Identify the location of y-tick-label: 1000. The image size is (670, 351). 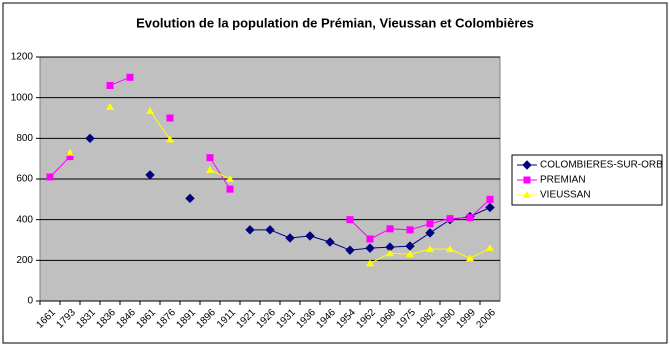
(22, 97).